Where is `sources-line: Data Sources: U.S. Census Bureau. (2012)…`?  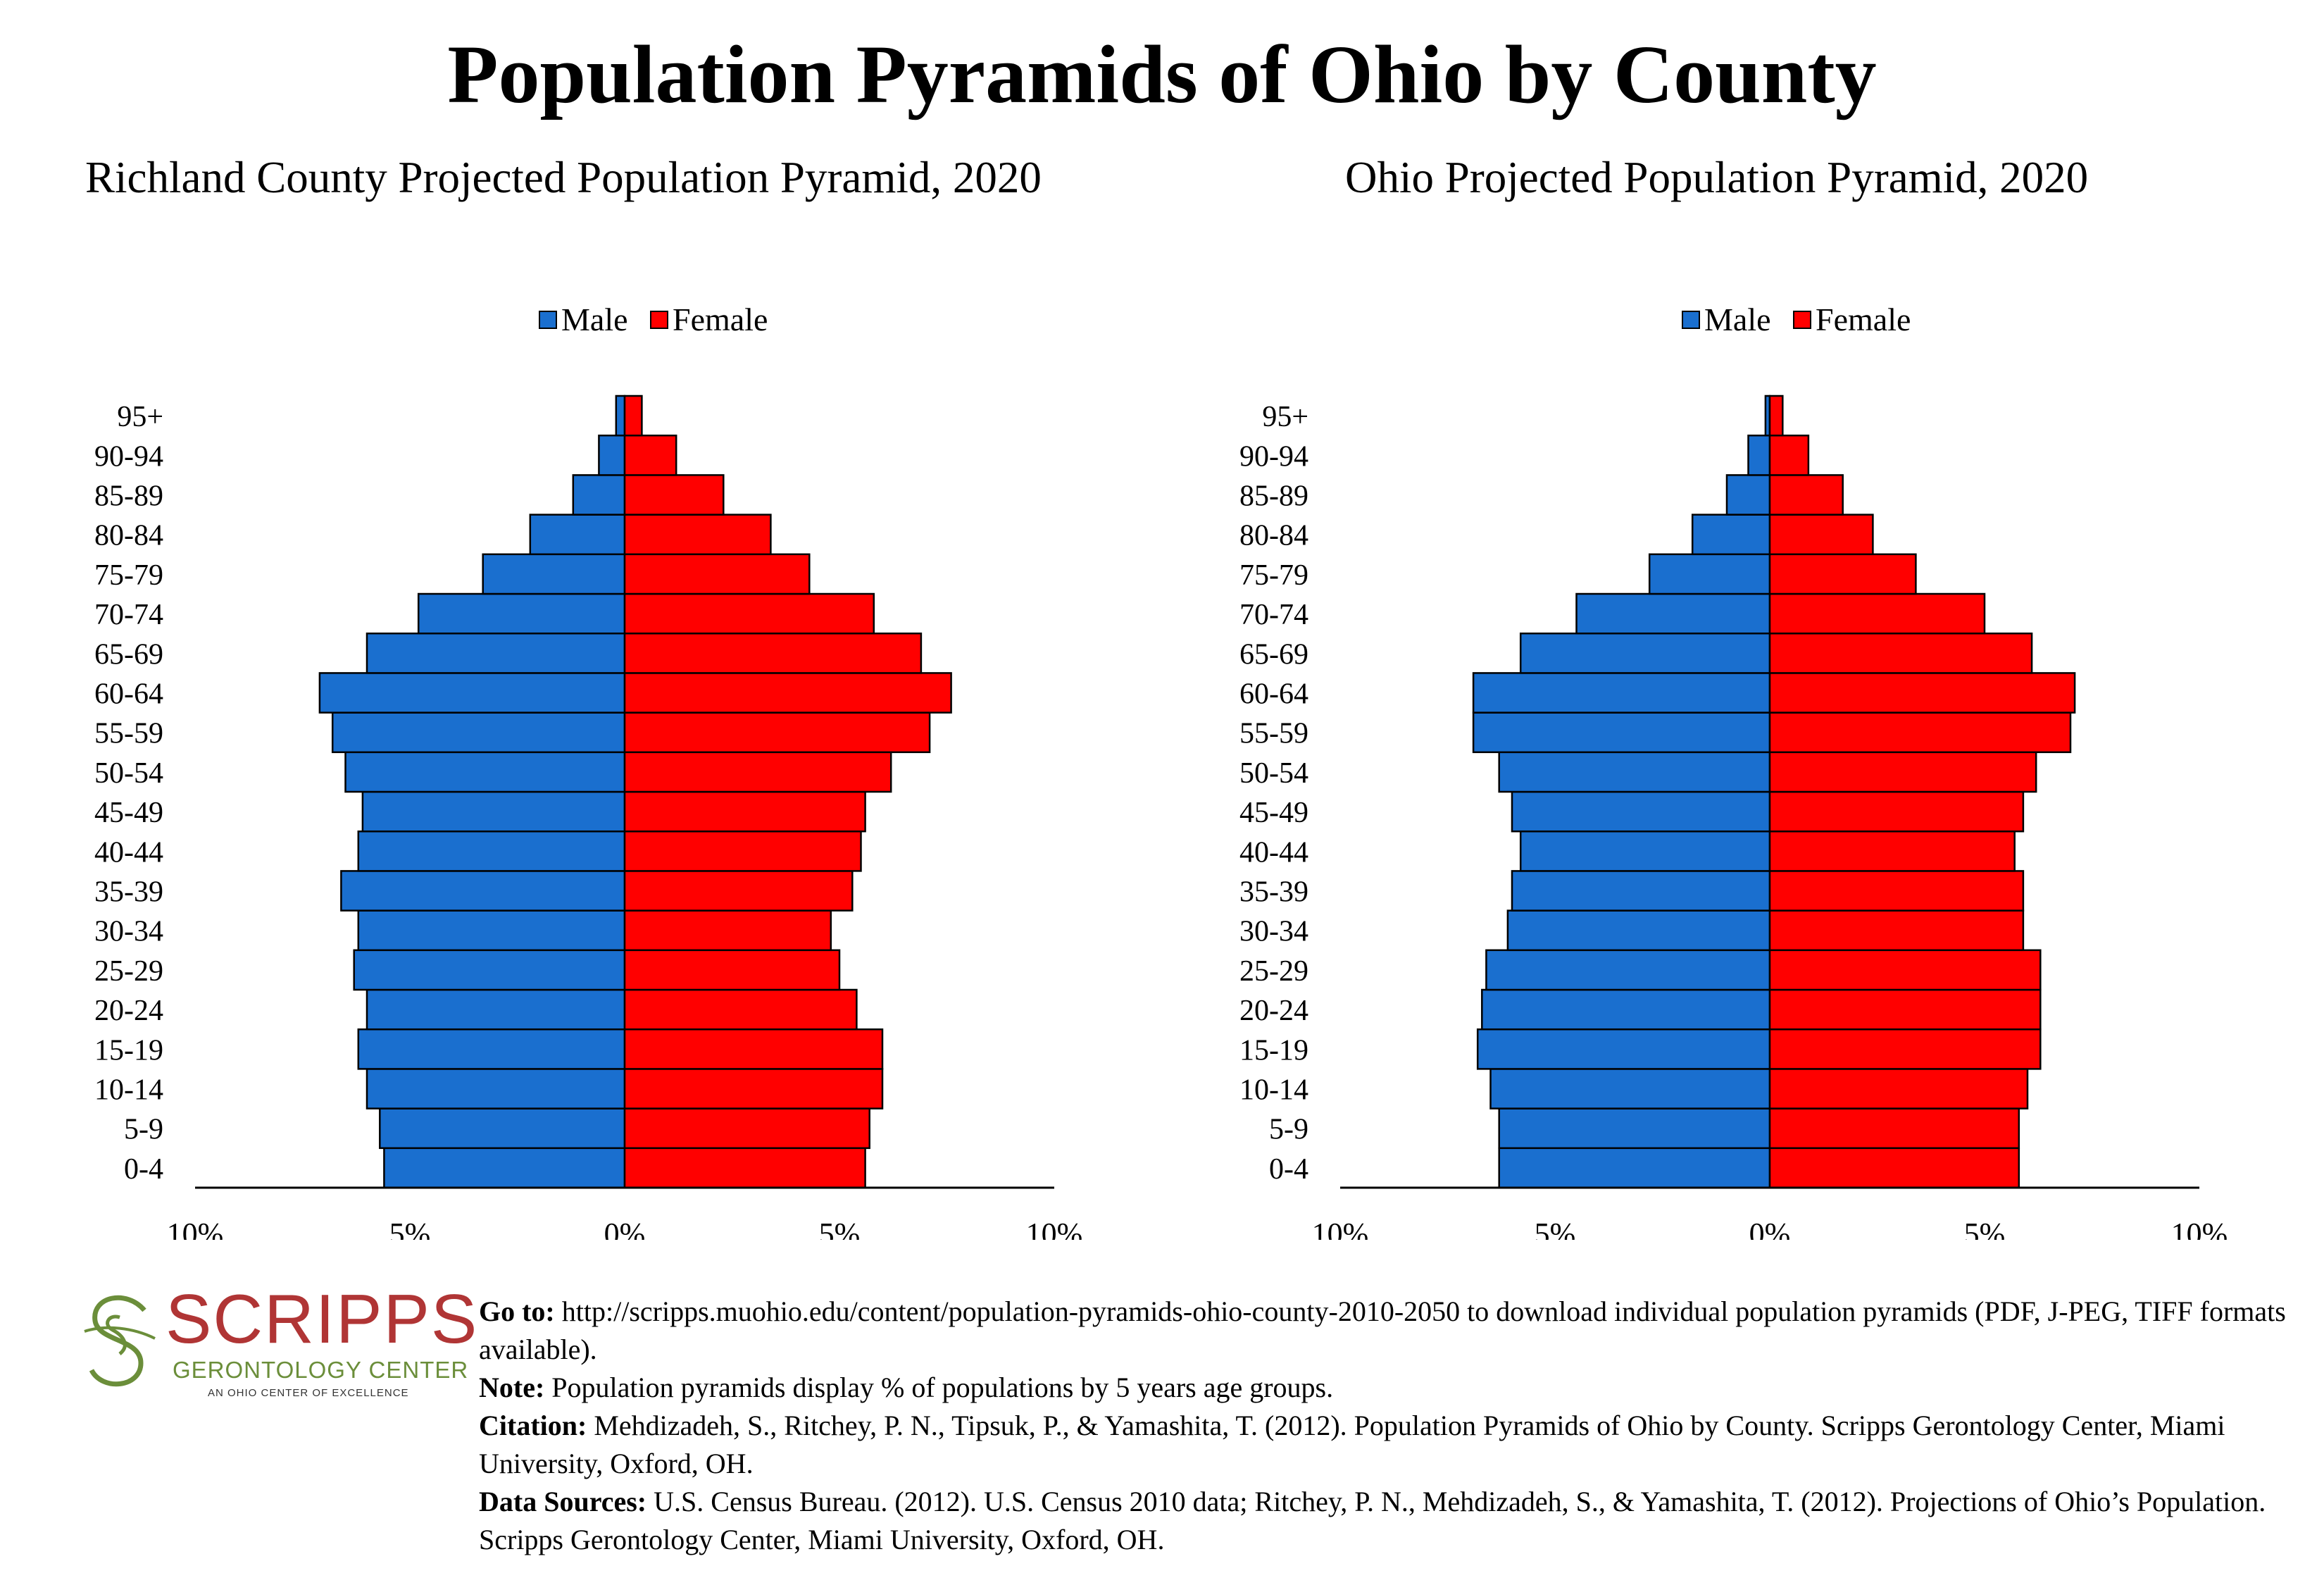
sources-line: Data Sources: U.S. Census Bureau. (2012)… is located at coordinates (1394, 1521).